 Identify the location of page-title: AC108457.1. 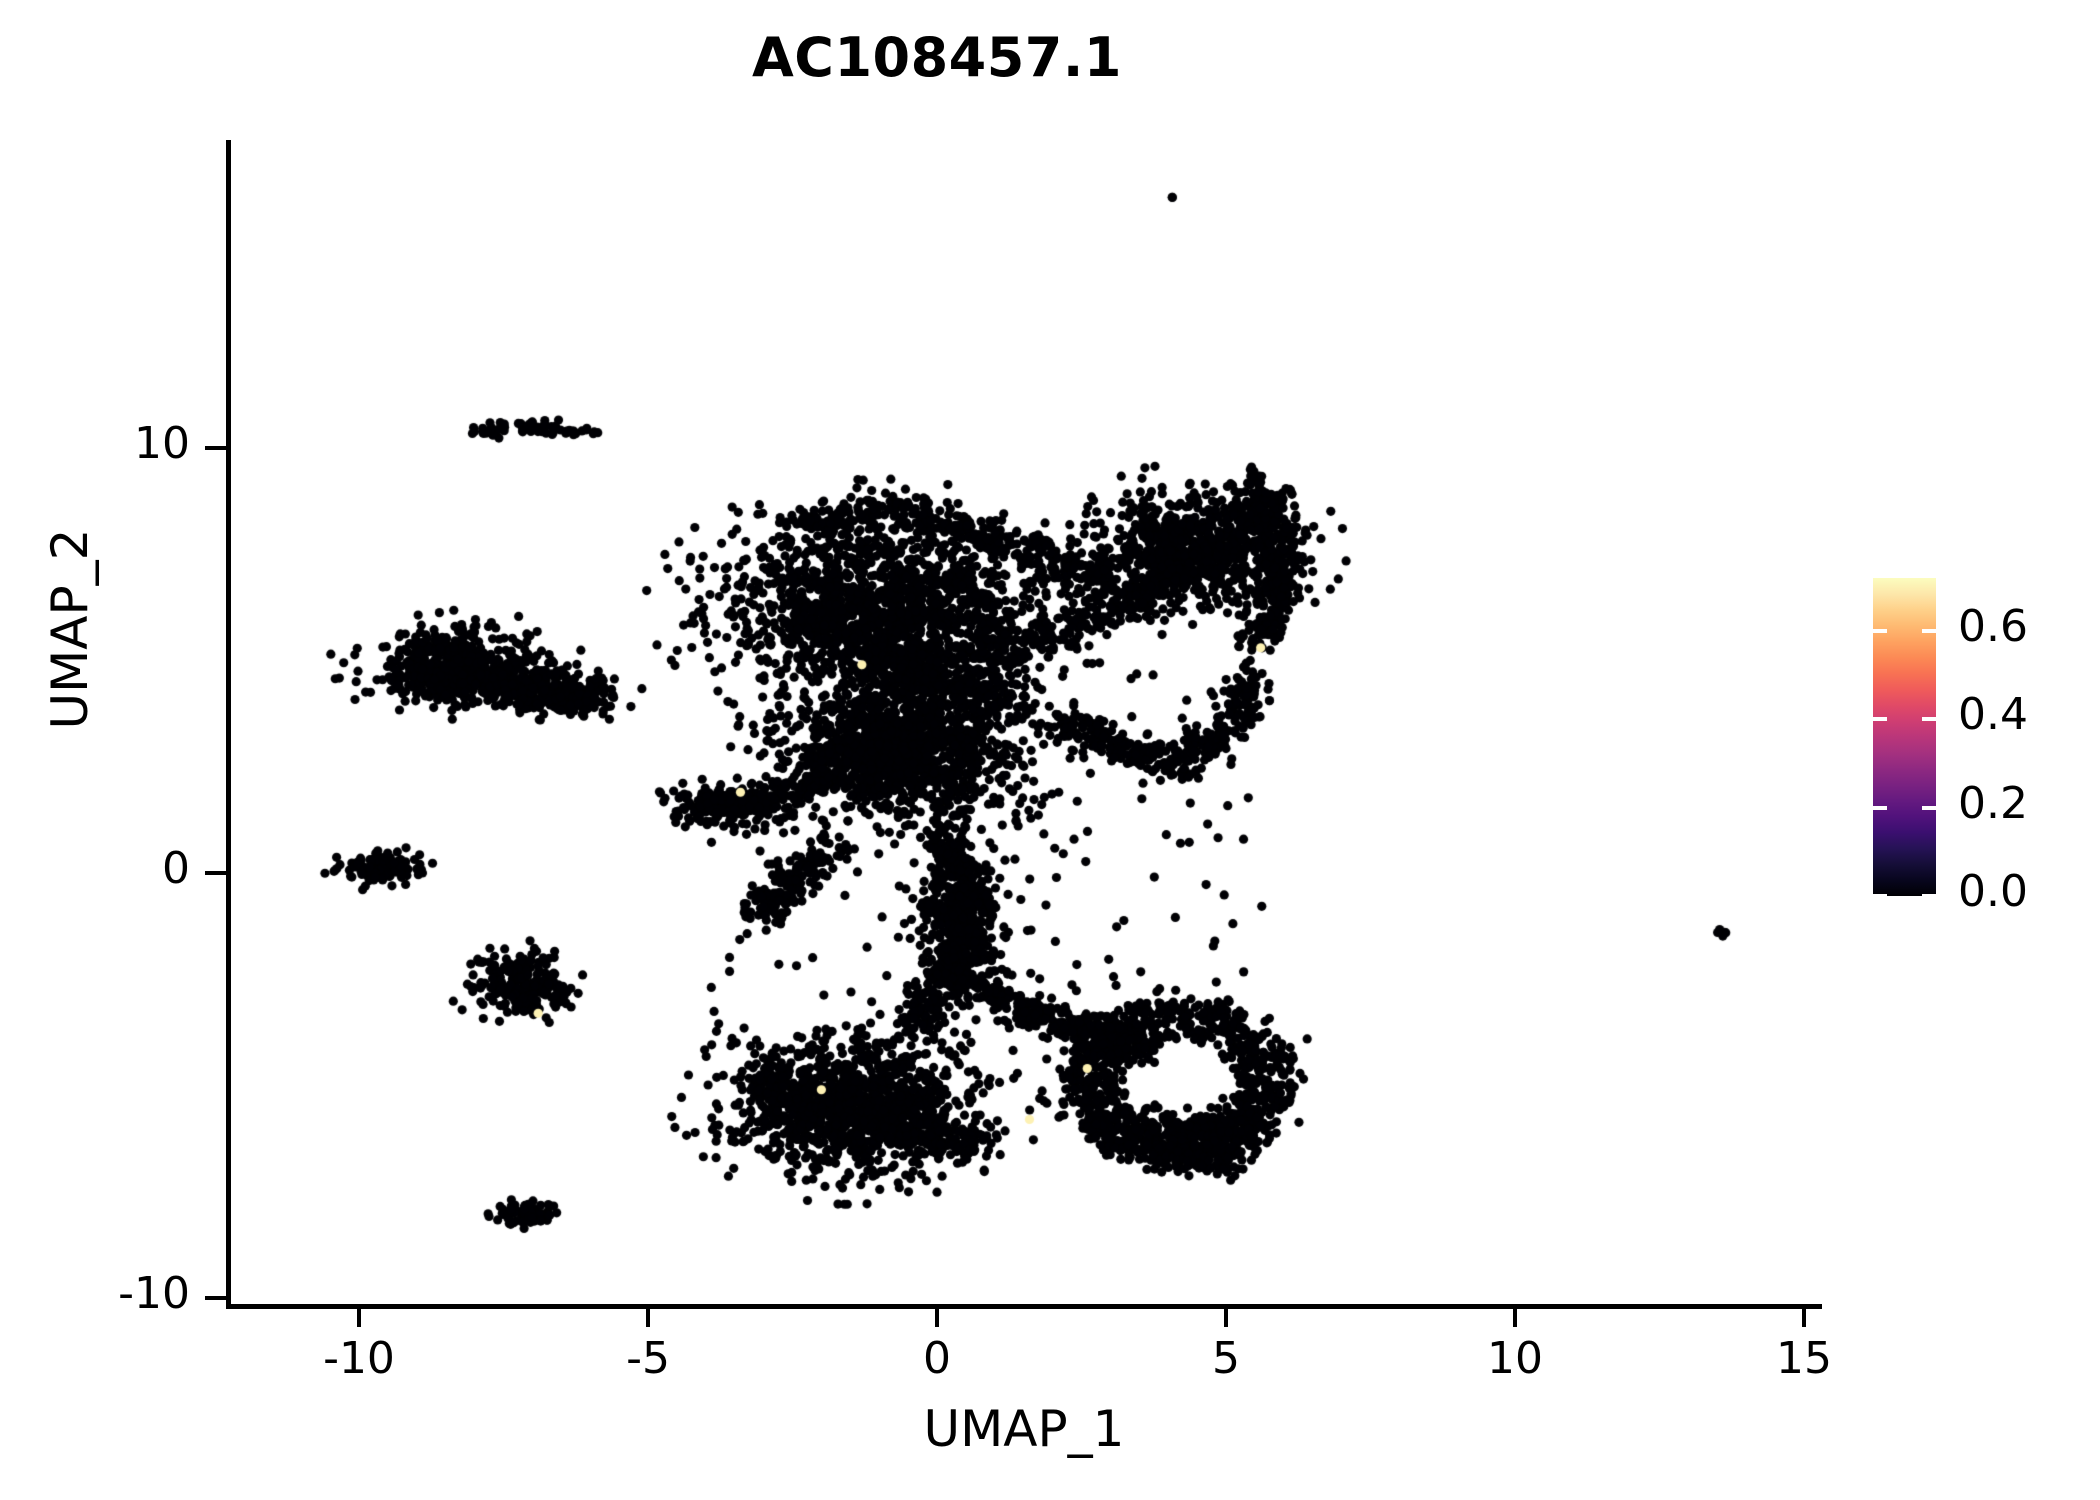
(937, 57).